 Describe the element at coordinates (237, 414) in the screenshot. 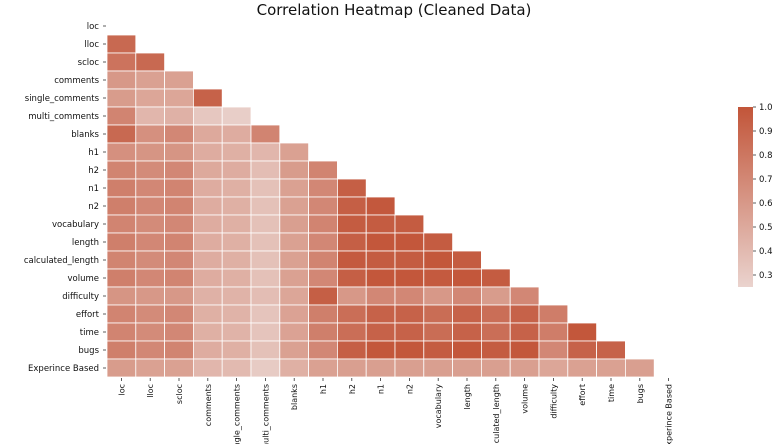

I see `x-tick-label: single_comments` at that location.